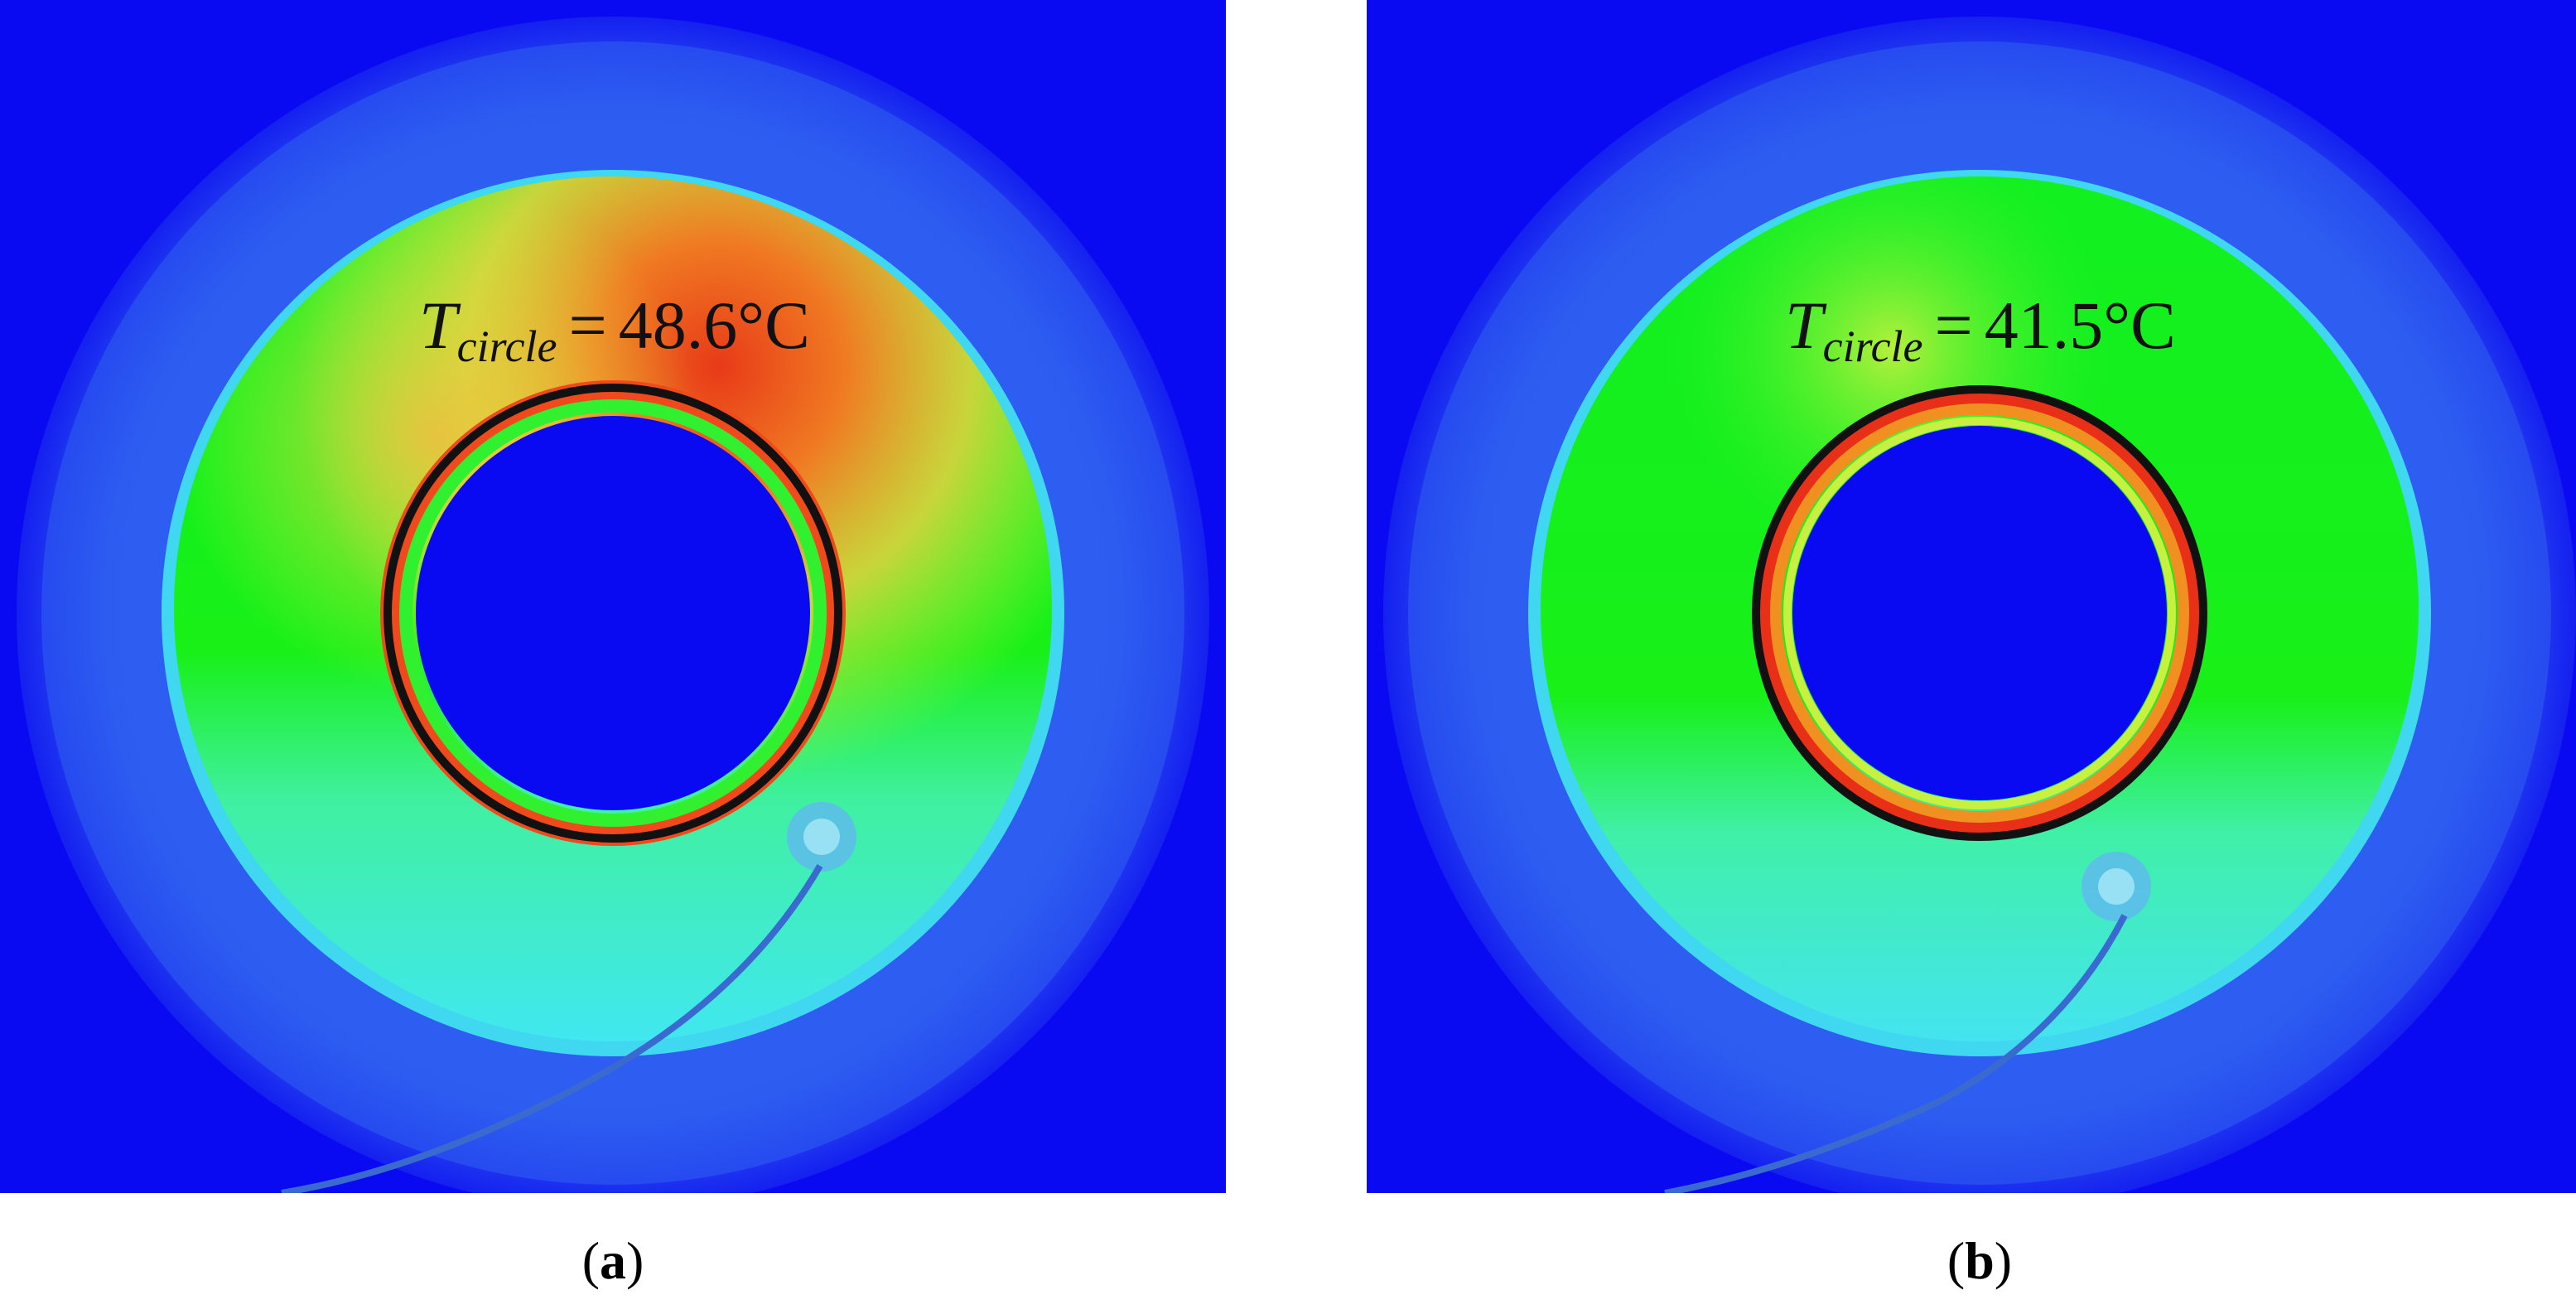 Image resolution: width=2576 pixels, height=1314 pixels. Describe the element at coordinates (2080, 325) in the screenshot. I see `temp-value: 41.5°C` at that location.